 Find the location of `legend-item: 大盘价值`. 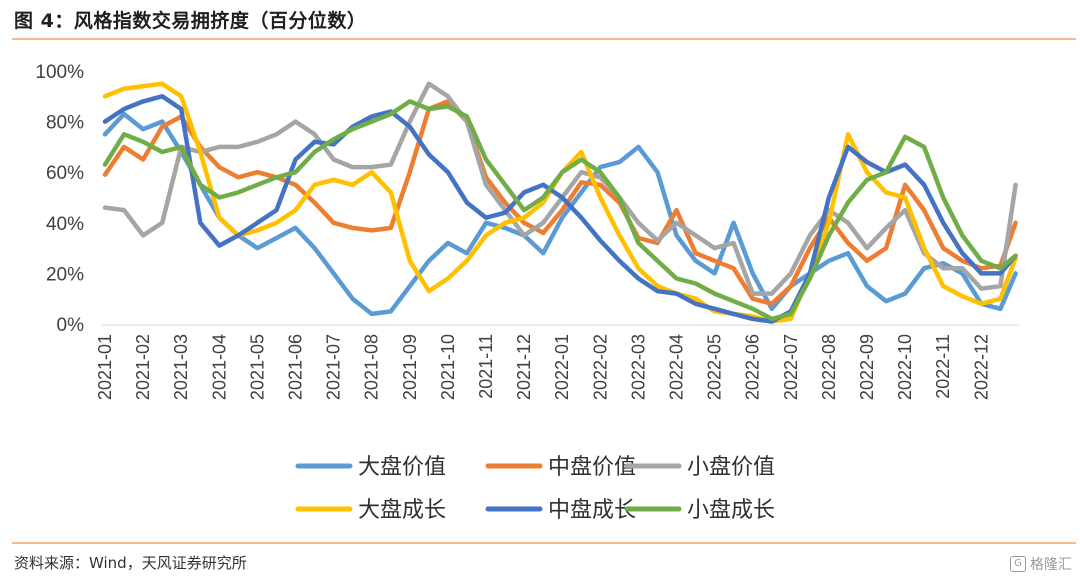

legend-item: 大盘价值 is located at coordinates (370, 467).